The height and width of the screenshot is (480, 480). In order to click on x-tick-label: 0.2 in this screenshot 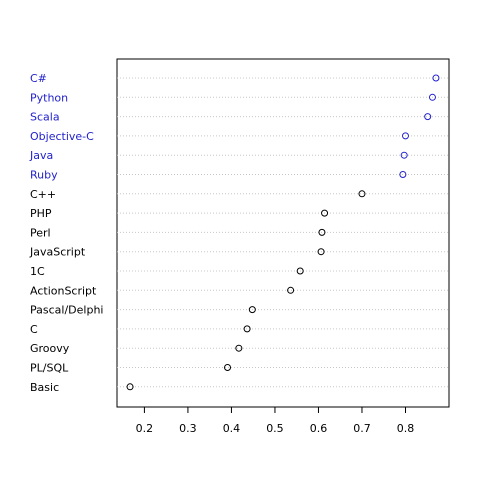, I will do `click(145, 428)`.